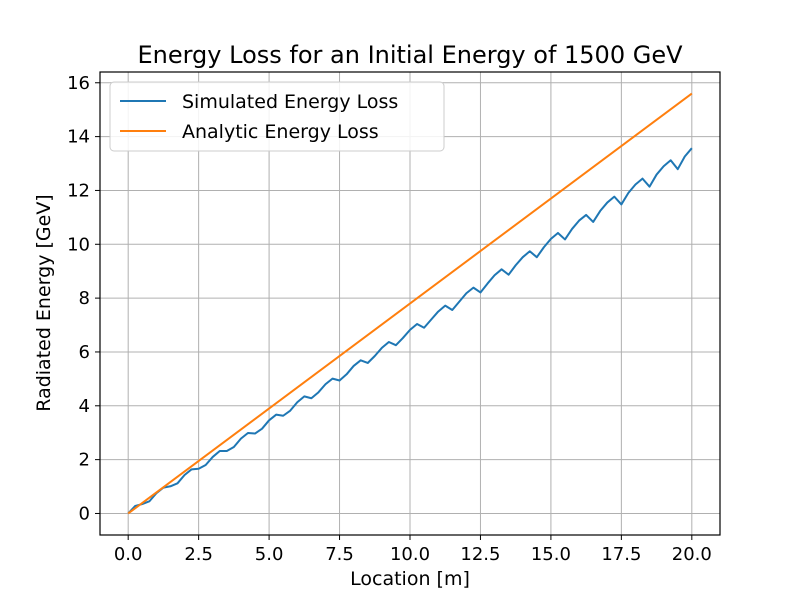  Describe the element at coordinates (198, 554) in the screenshot. I see `x-tick-label: 2.5` at that location.